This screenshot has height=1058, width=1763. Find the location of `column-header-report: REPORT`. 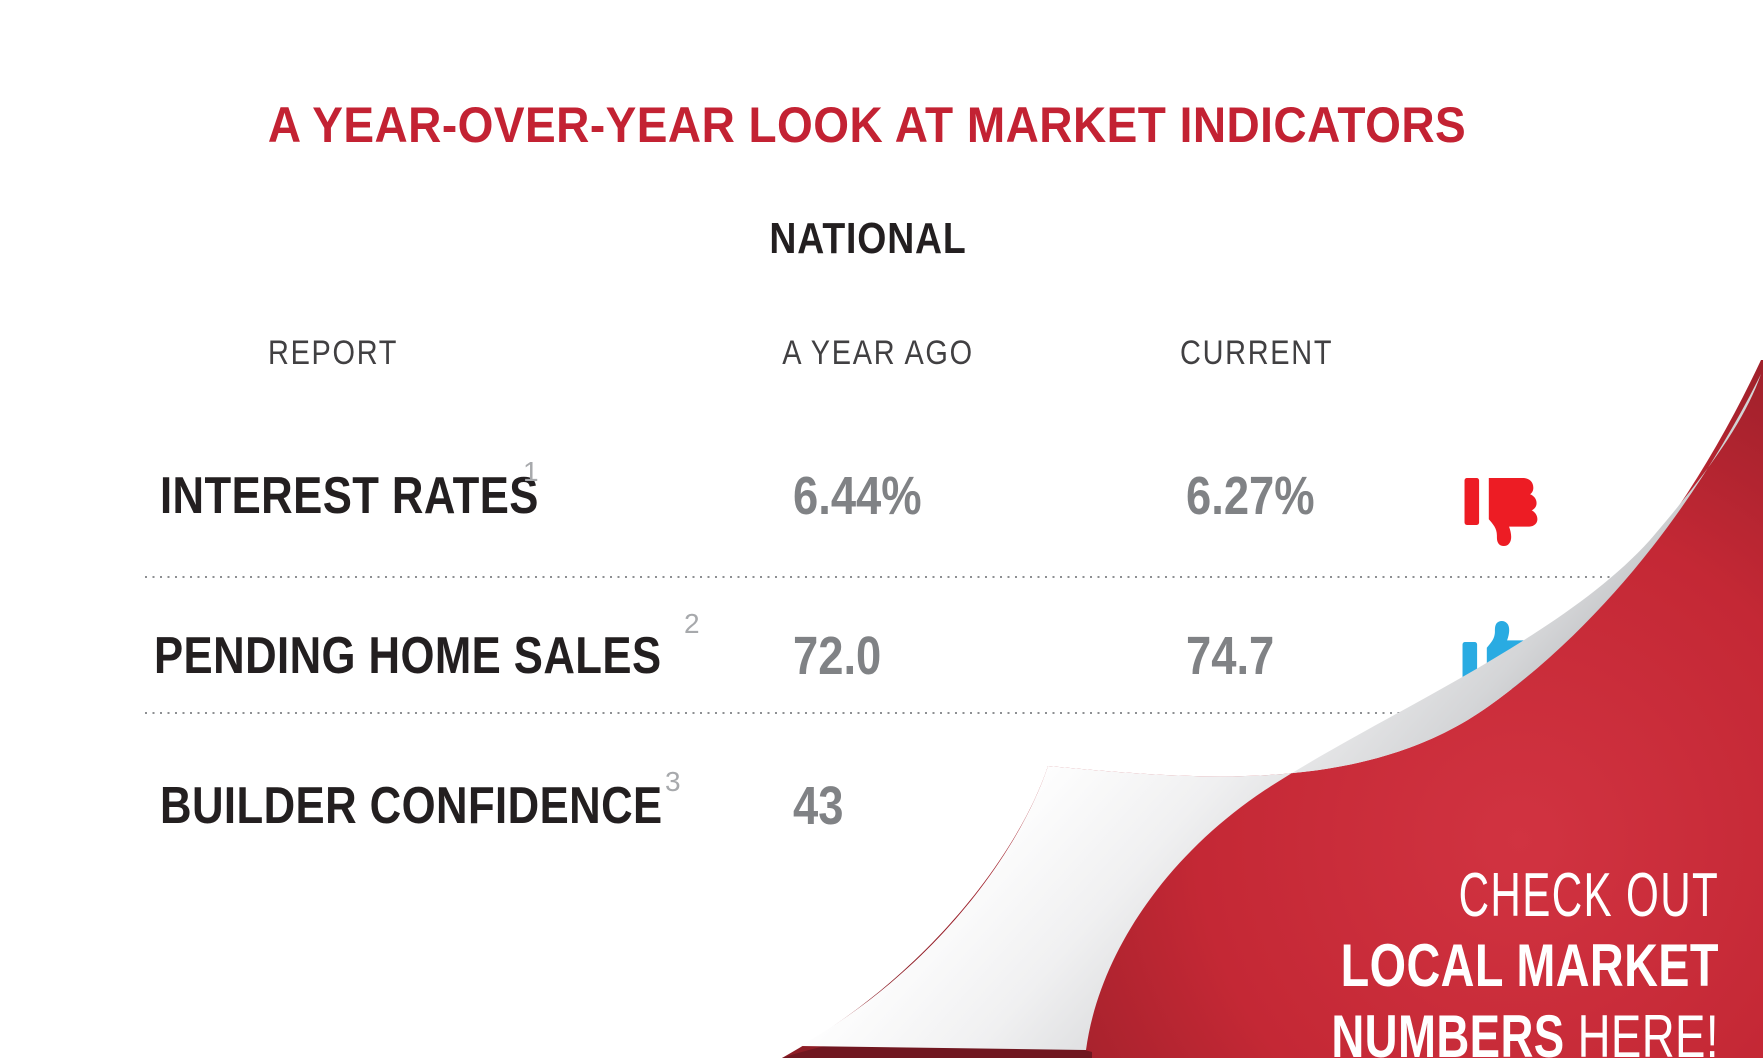

column-header-report: REPORT is located at coordinates (333, 353).